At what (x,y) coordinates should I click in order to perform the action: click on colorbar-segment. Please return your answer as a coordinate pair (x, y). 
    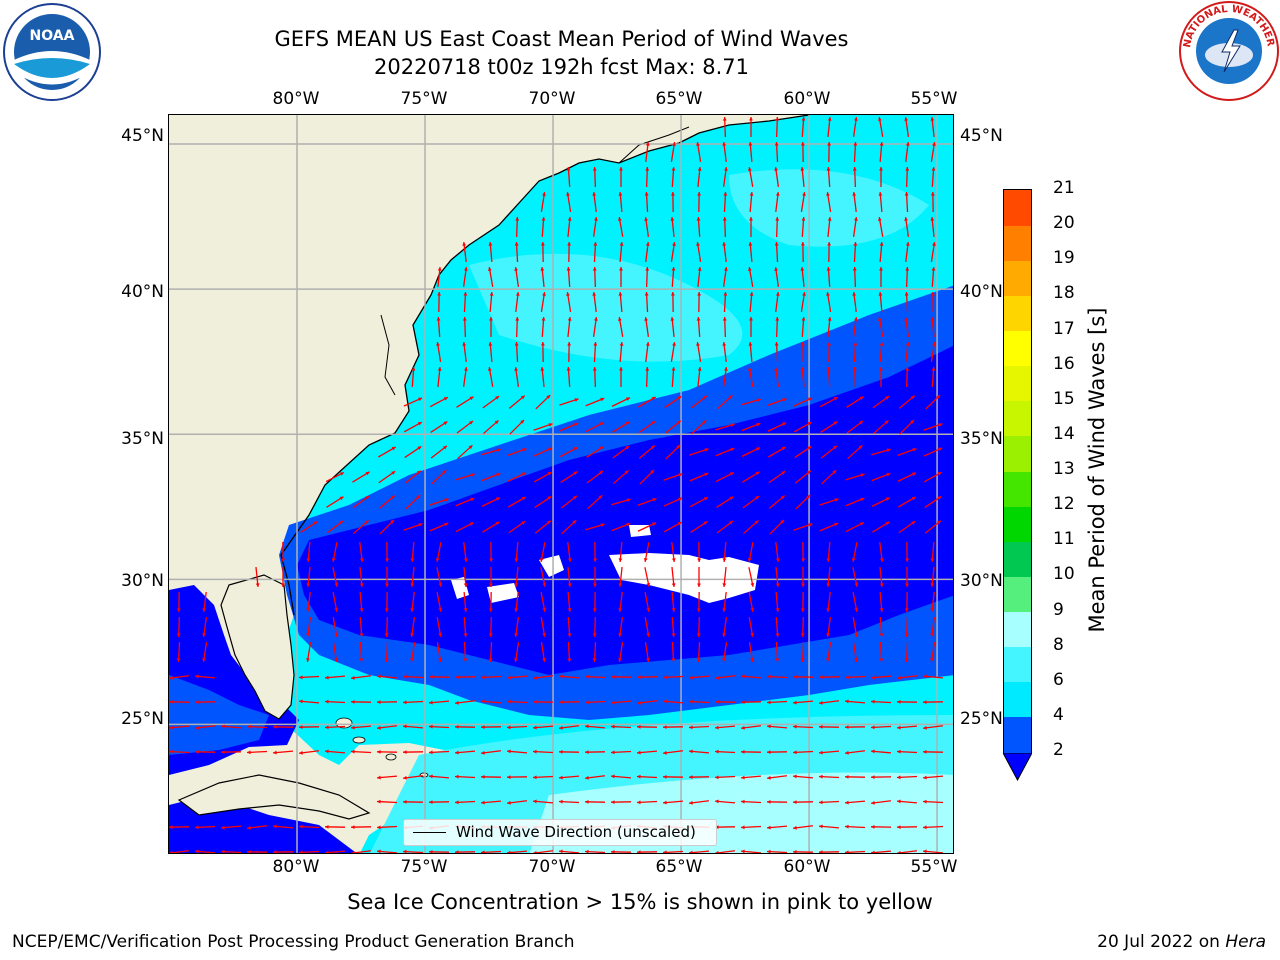
    Looking at the image, I should click on (1017, 313).